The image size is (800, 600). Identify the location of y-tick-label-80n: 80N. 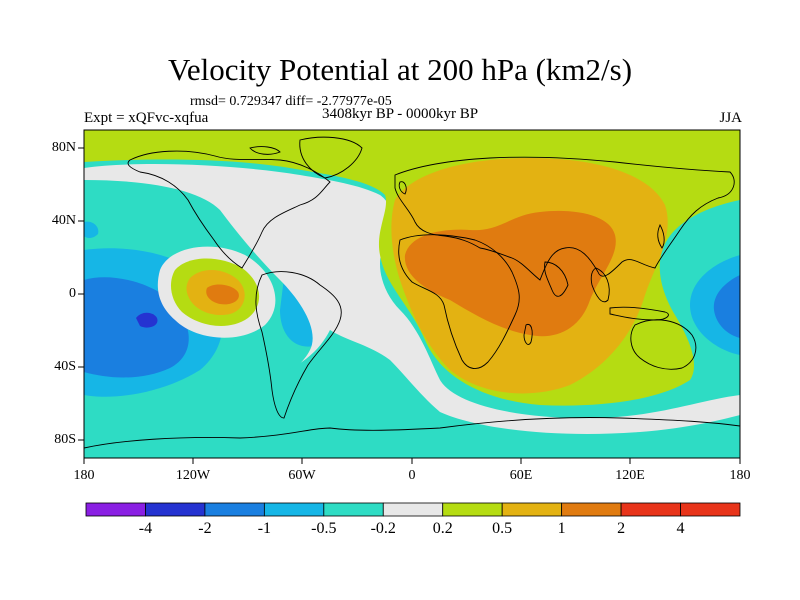
(63, 147).